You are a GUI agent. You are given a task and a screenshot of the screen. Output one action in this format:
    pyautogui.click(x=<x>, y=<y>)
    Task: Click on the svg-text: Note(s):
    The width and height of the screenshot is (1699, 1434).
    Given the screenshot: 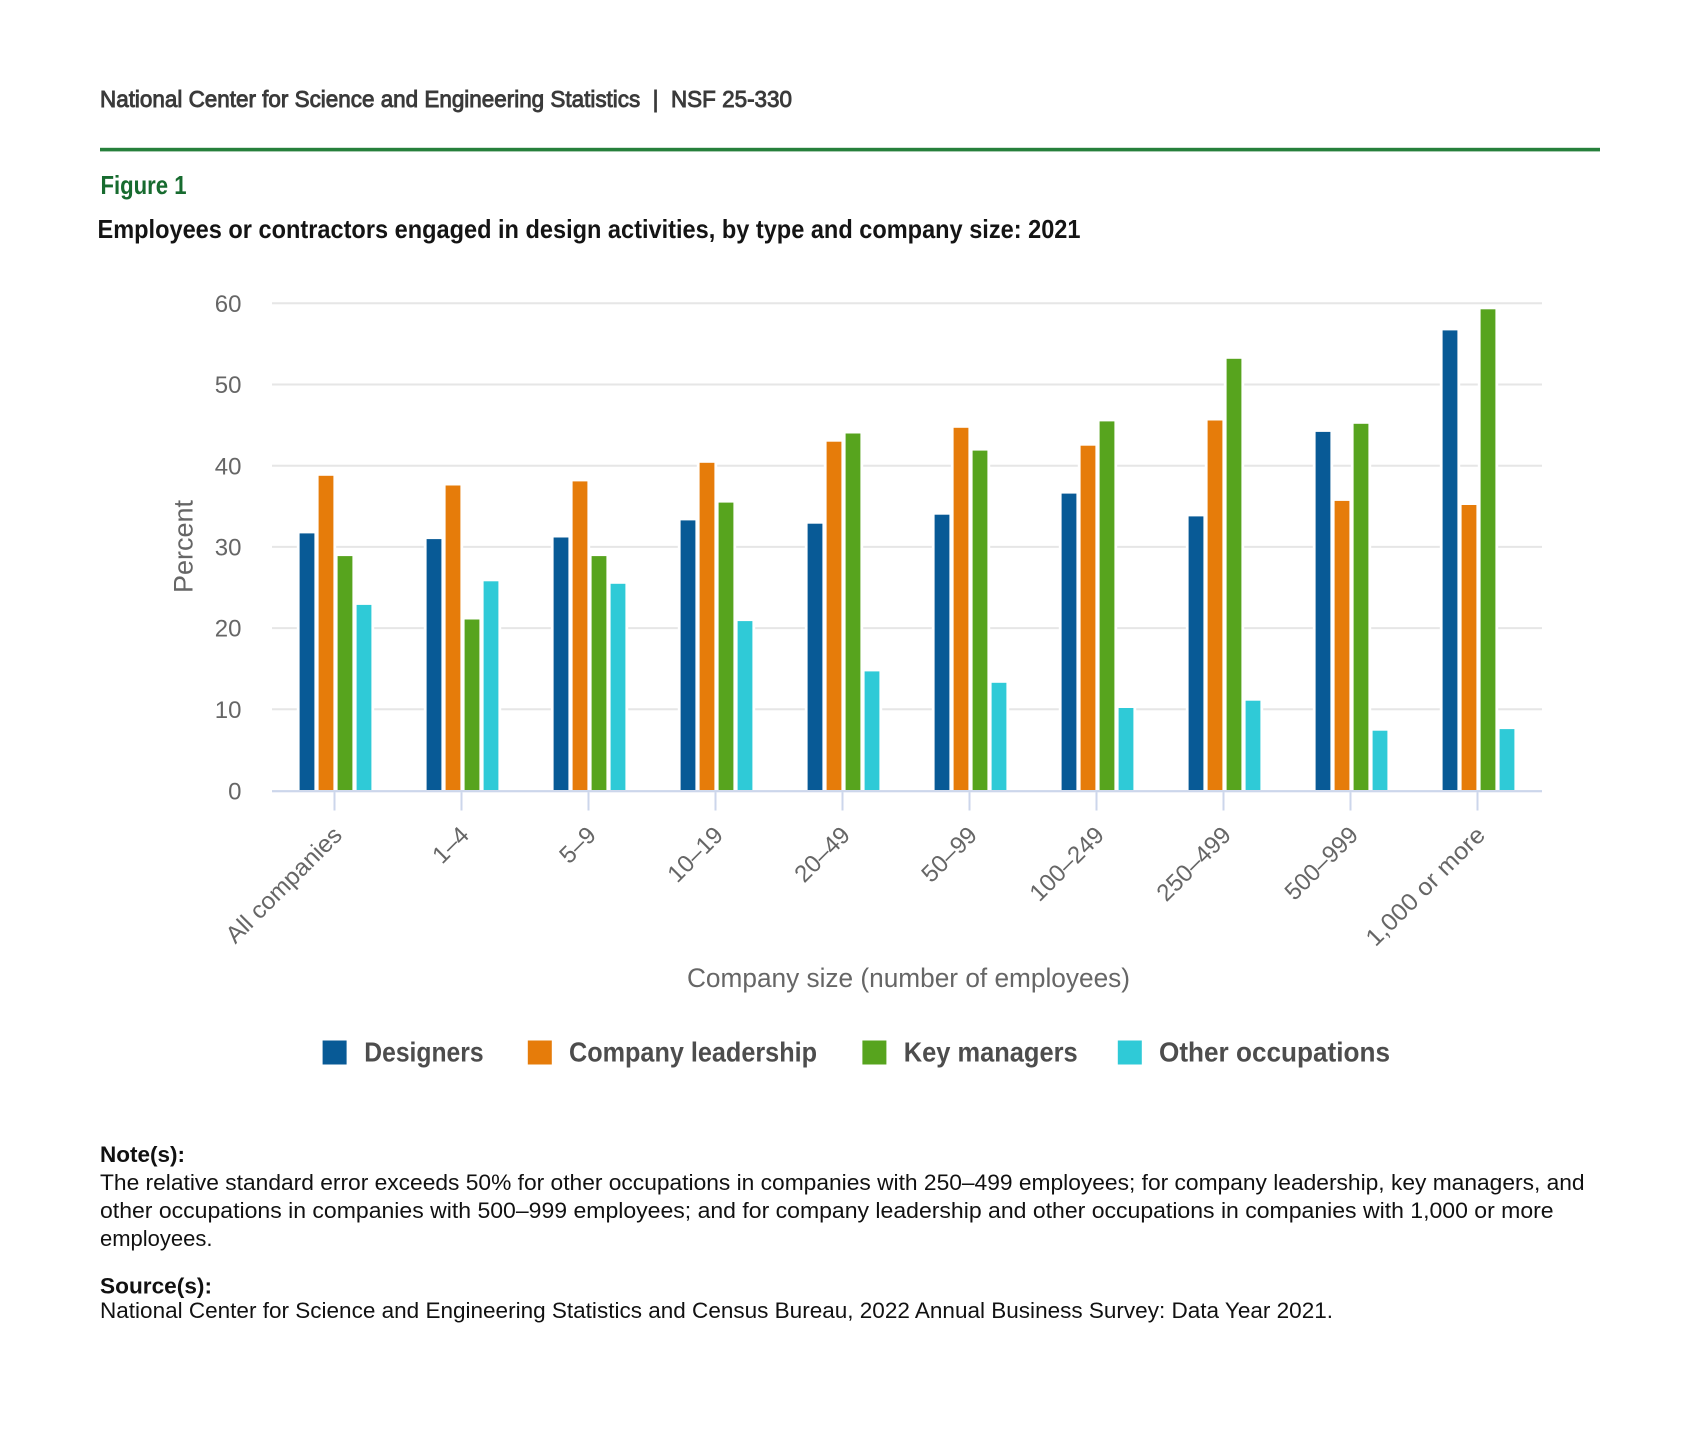 What is the action you would take?
    pyautogui.click(x=142, y=1154)
    